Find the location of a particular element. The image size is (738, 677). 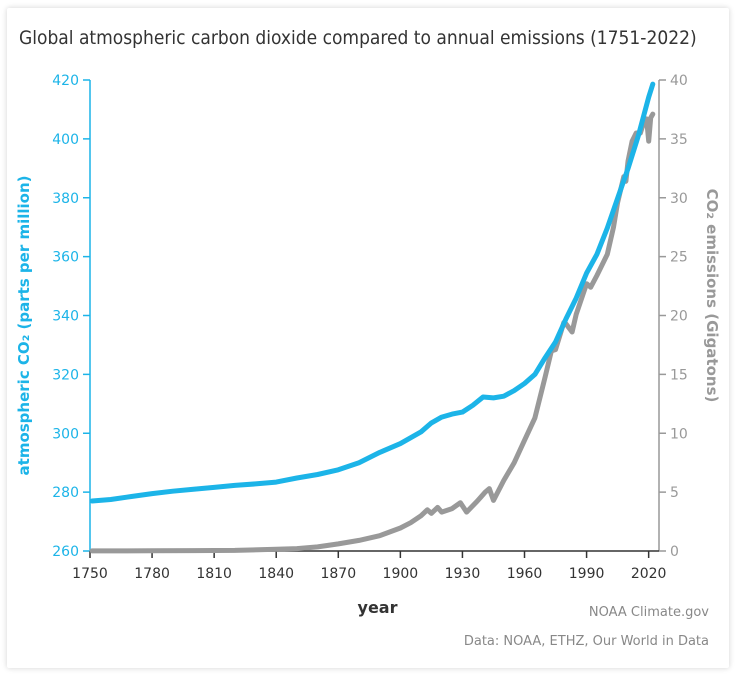

x-ticks: 1750 1780 1810 1840 1870 1900 1930 1960 1990 2020 is located at coordinates (369, 566).